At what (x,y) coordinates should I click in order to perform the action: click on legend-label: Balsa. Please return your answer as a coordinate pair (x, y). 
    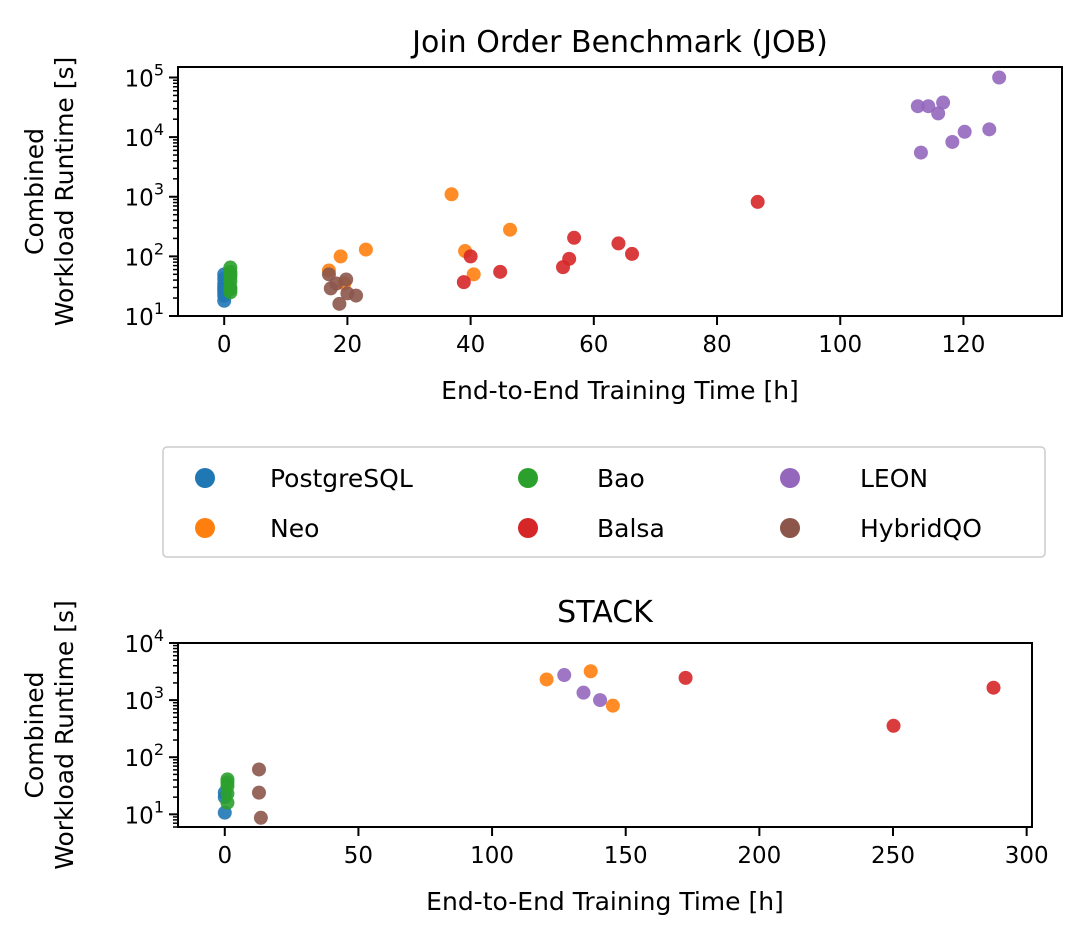
    Looking at the image, I should click on (631, 528).